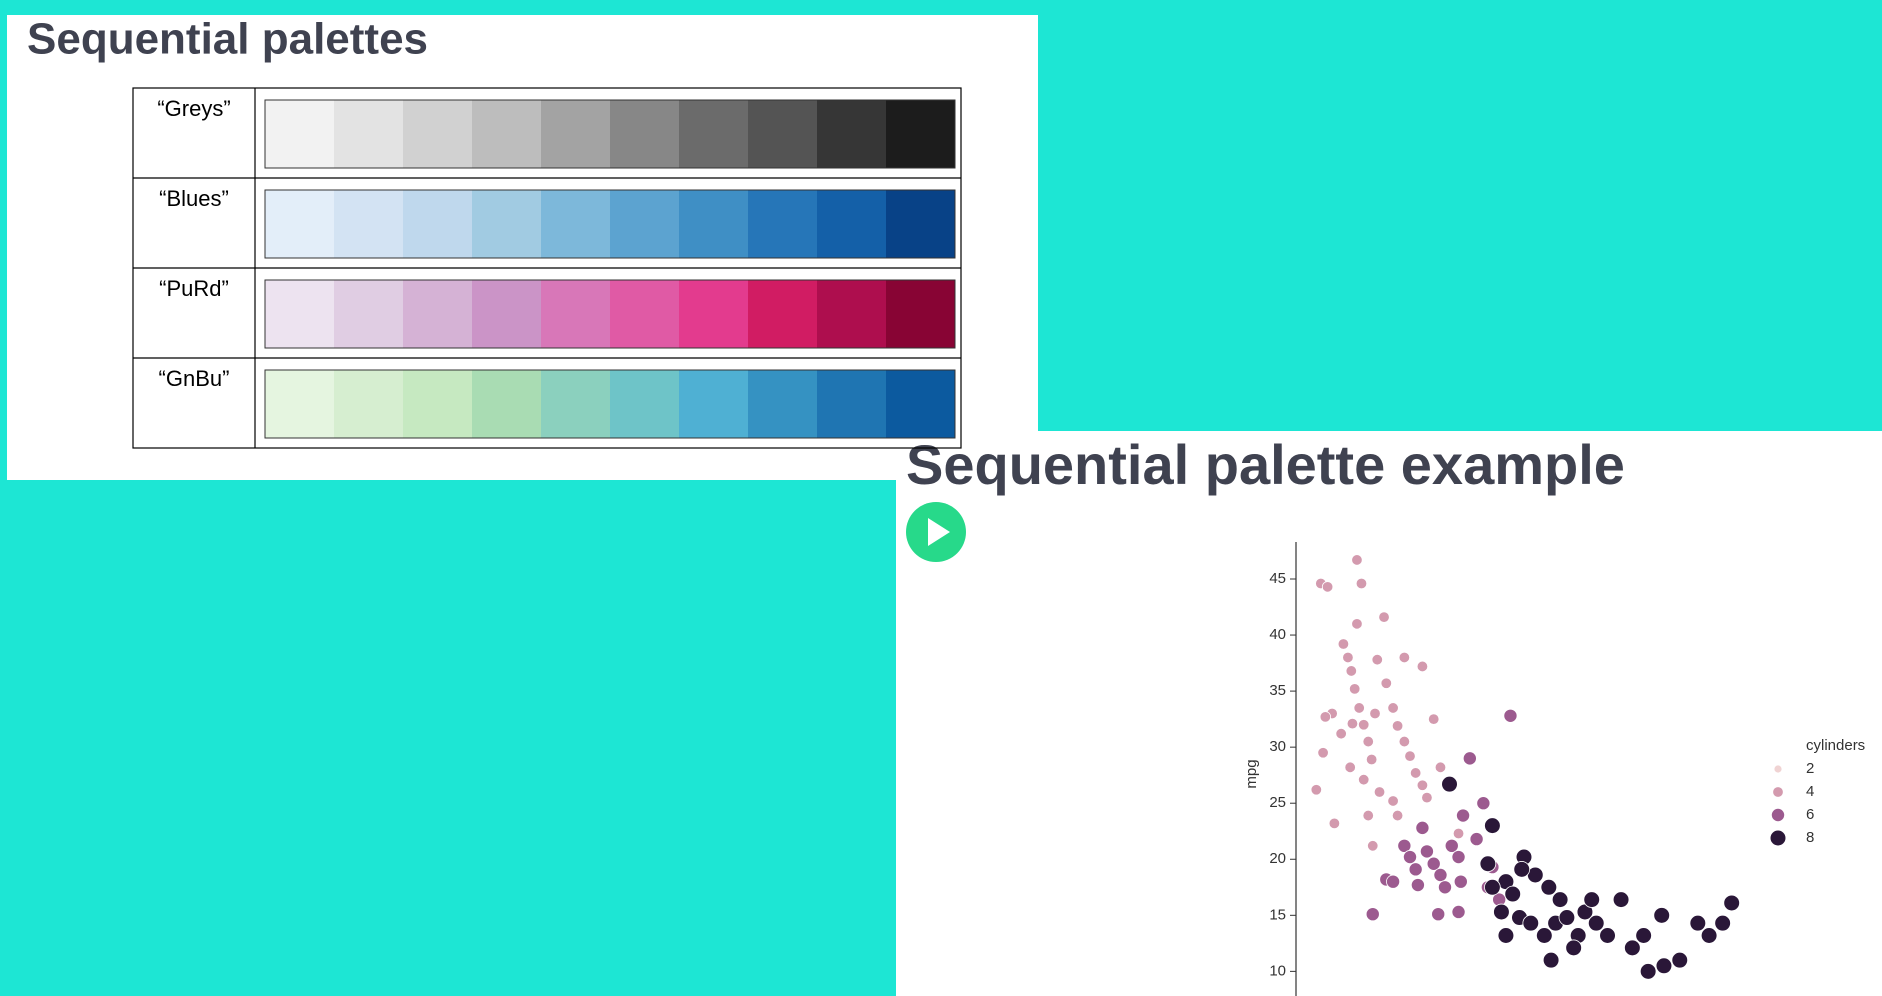 This screenshot has width=1882, height=996. I want to click on y-tick-label: 35, so click(1277, 690).